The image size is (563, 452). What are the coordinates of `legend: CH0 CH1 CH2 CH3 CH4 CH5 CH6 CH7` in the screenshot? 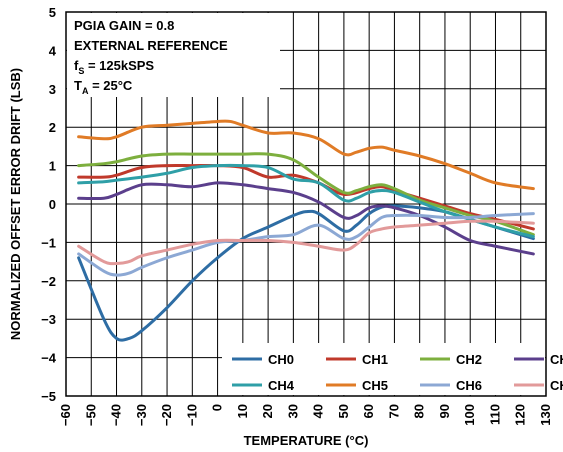 It's located at (392, 369).